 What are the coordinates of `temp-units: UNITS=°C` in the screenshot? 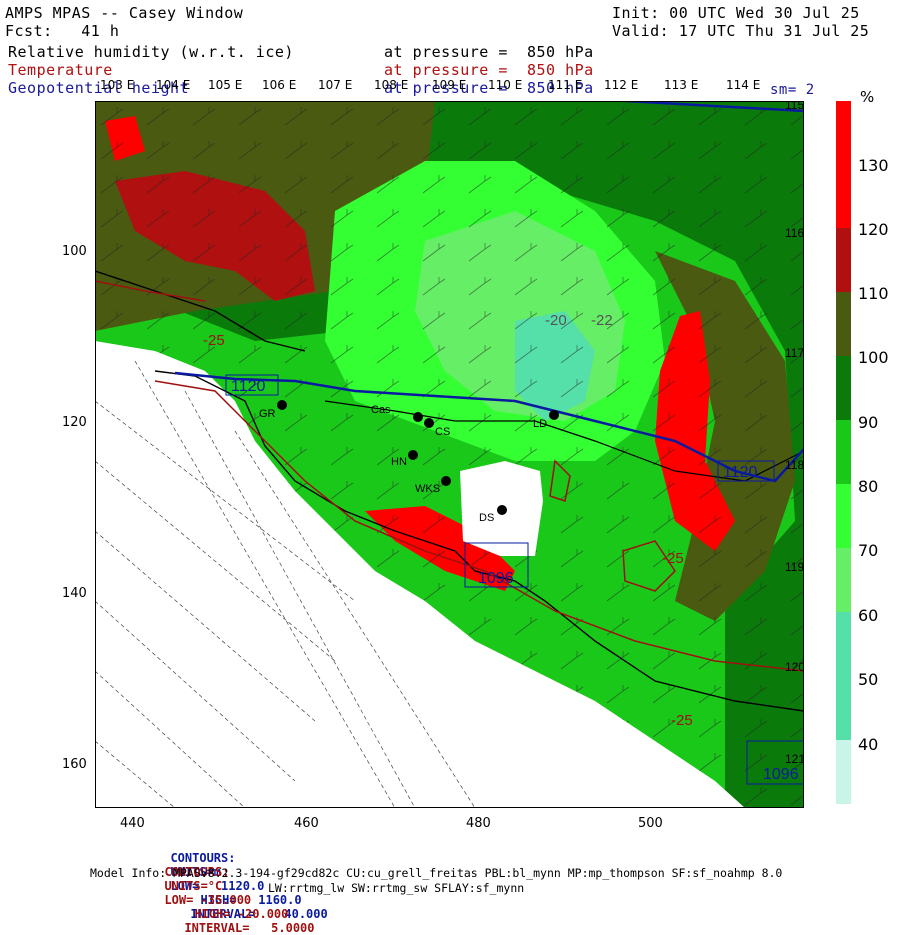 It's located at (193, 886).